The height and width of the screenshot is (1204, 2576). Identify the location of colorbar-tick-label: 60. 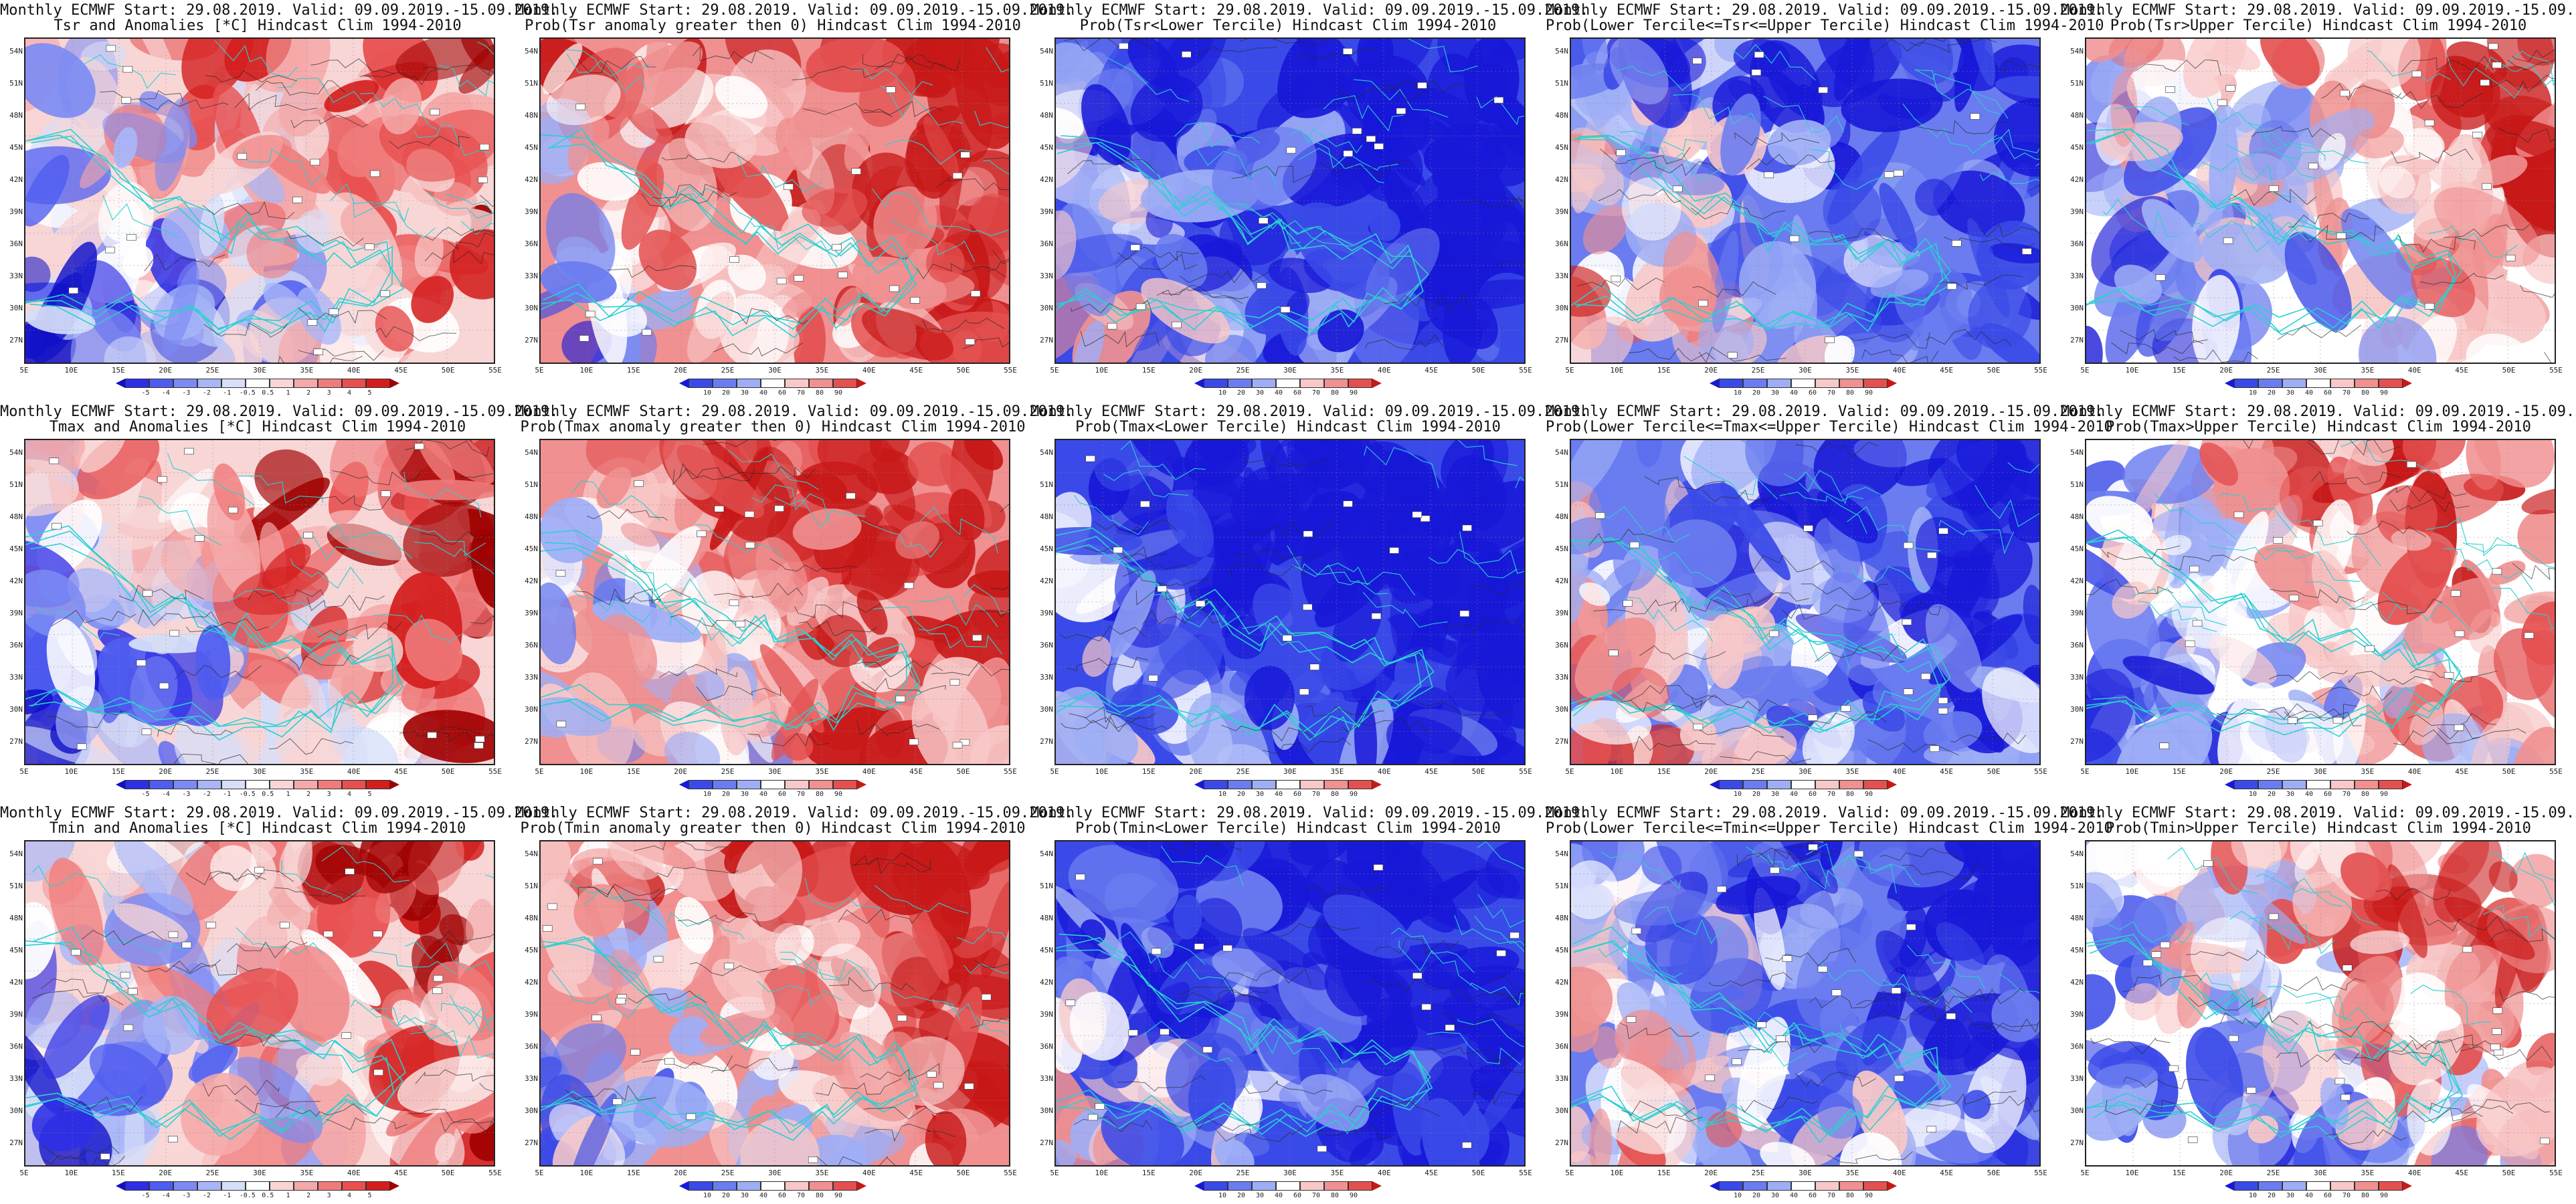
(782, 1195).